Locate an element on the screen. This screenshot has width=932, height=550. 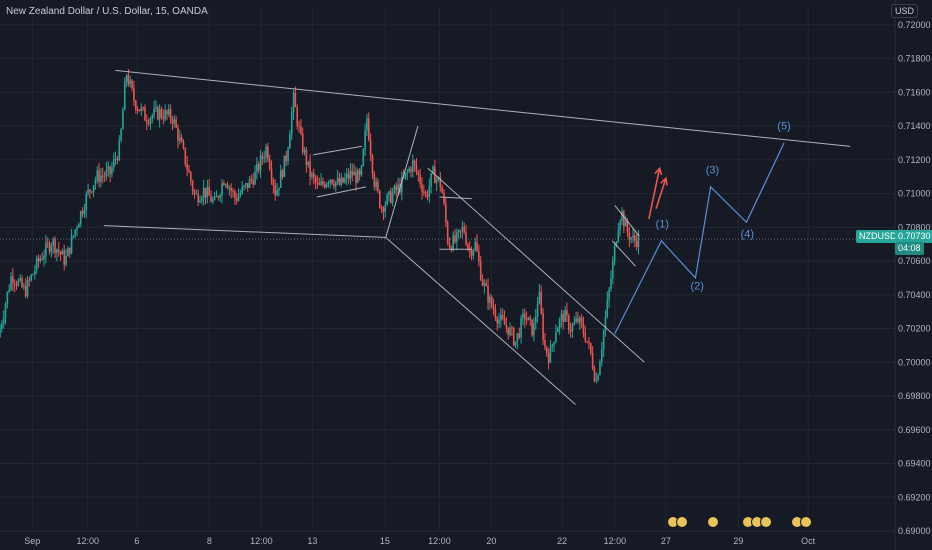
trendline is located at coordinates (402, 181).